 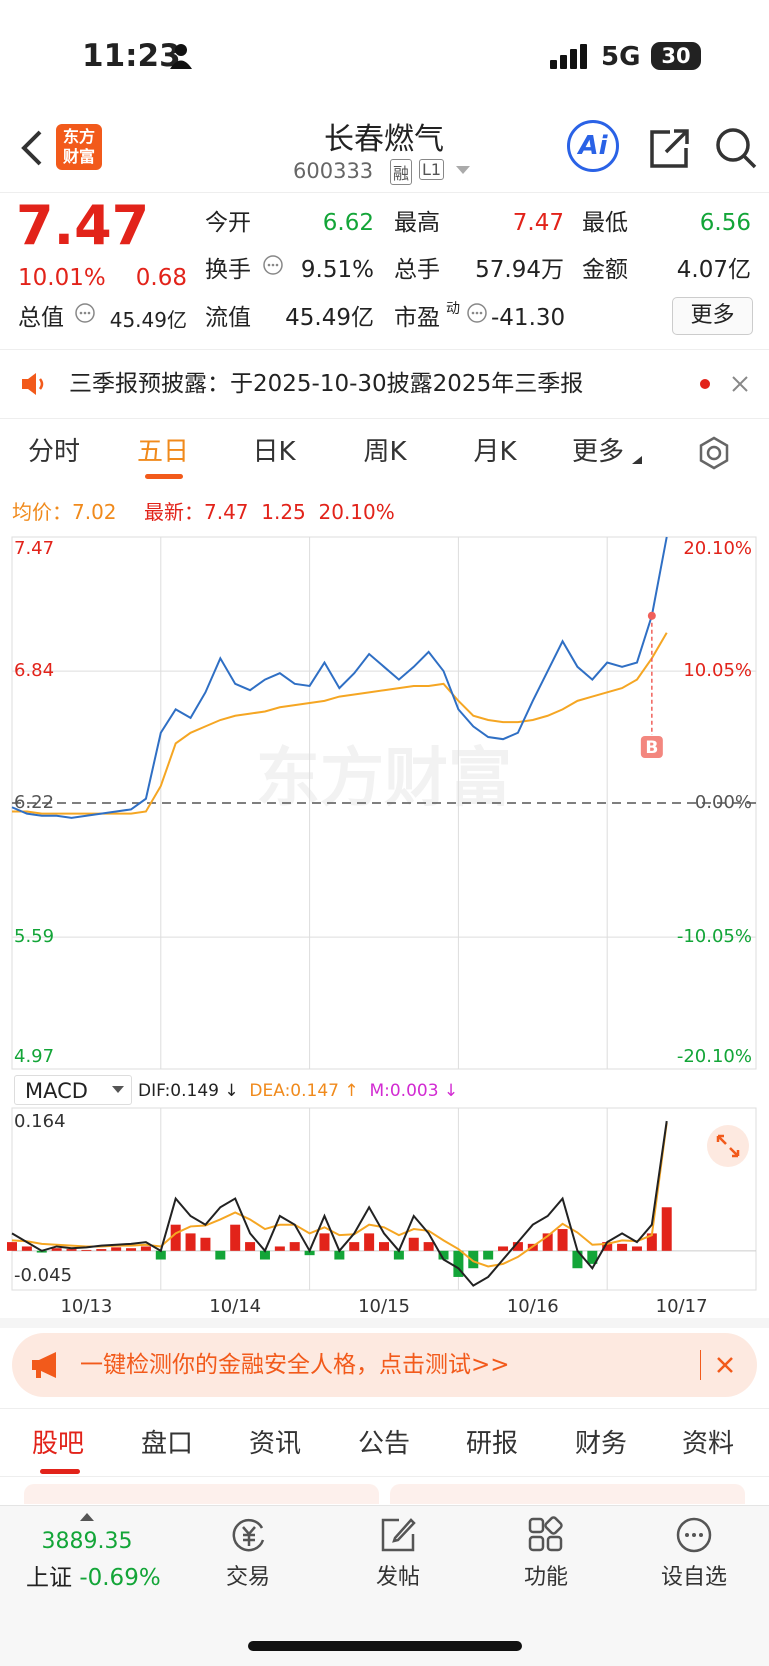 I want to click on tab-active: 五日, so click(x=163, y=452).